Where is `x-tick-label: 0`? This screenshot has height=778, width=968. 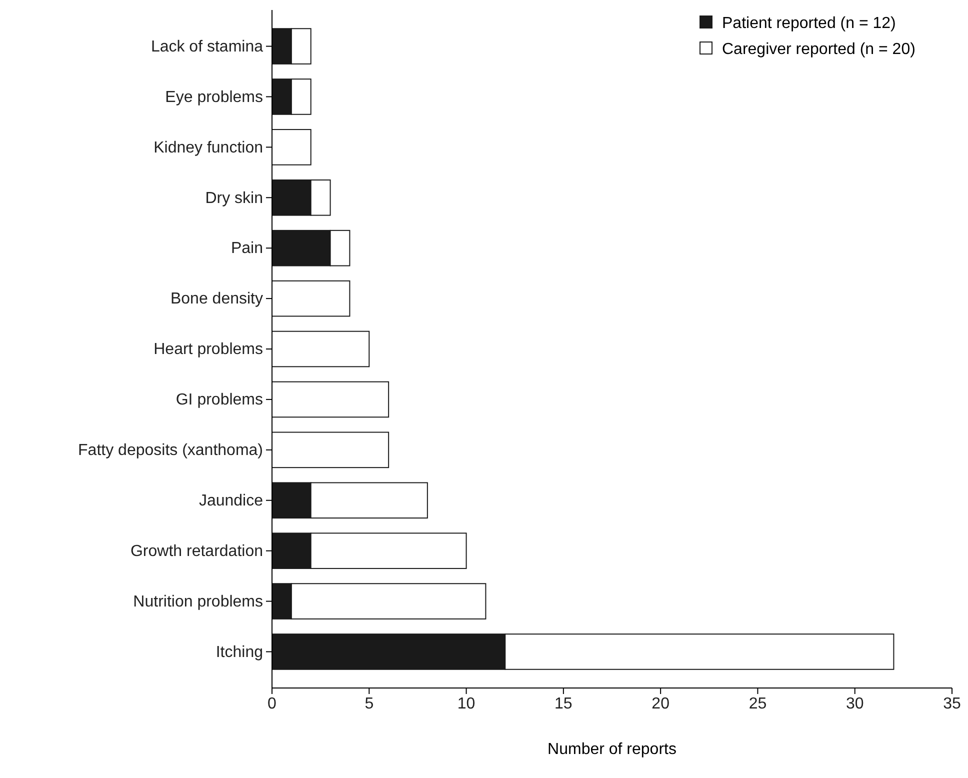 x-tick-label: 0 is located at coordinates (272, 703).